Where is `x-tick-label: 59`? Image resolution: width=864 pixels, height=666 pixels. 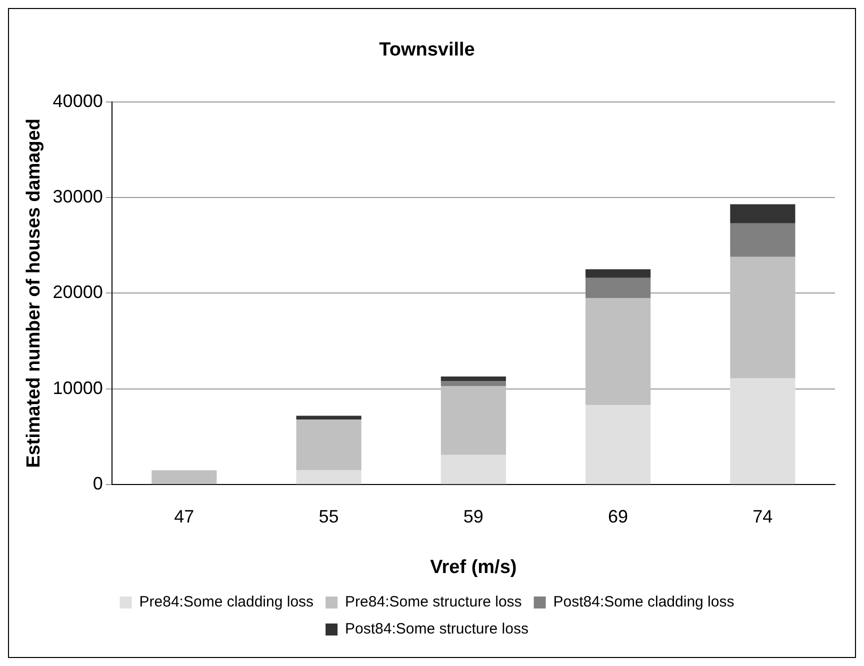 x-tick-label: 59 is located at coordinates (473, 516).